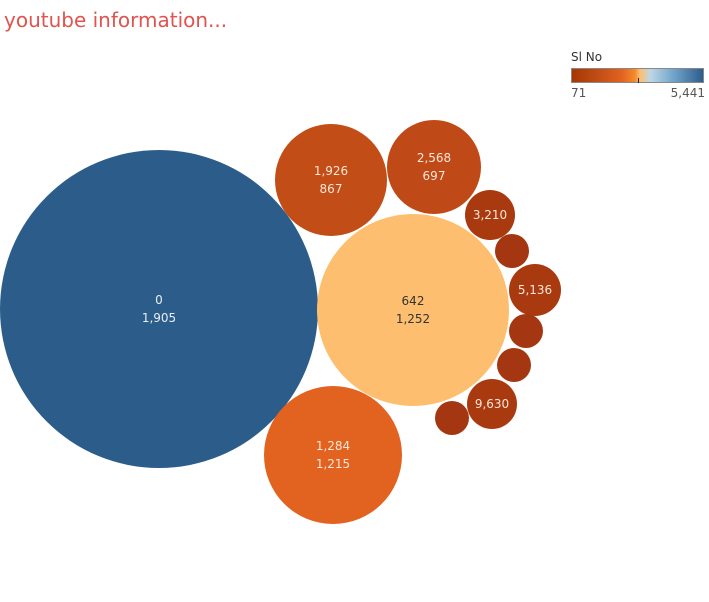  What do you see at coordinates (687, 93) in the screenshot?
I see `legend-max-label: 5,441` at bounding box center [687, 93].